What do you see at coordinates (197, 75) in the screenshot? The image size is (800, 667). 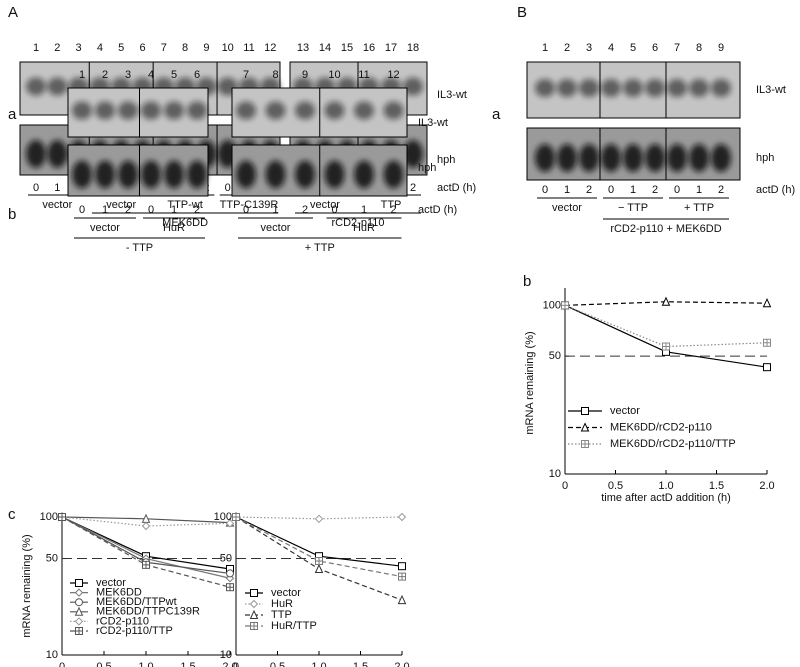 I see `lane-number: 6` at bounding box center [197, 75].